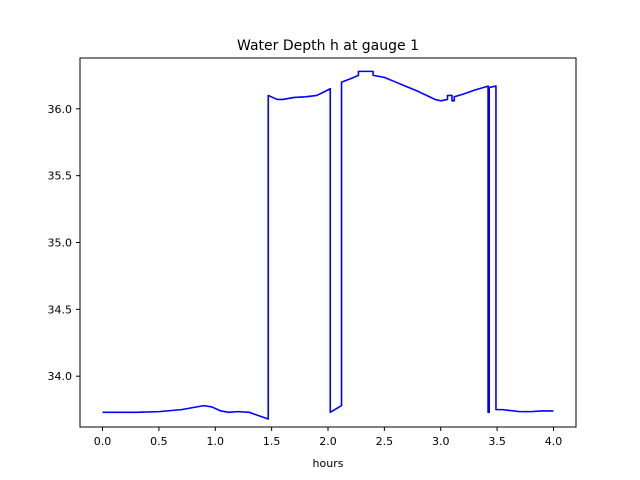 The width and height of the screenshot is (640, 480). Describe the element at coordinates (328, 46) in the screenshot. I see `chart-title: Water Depth h at gauge 1` at that location.